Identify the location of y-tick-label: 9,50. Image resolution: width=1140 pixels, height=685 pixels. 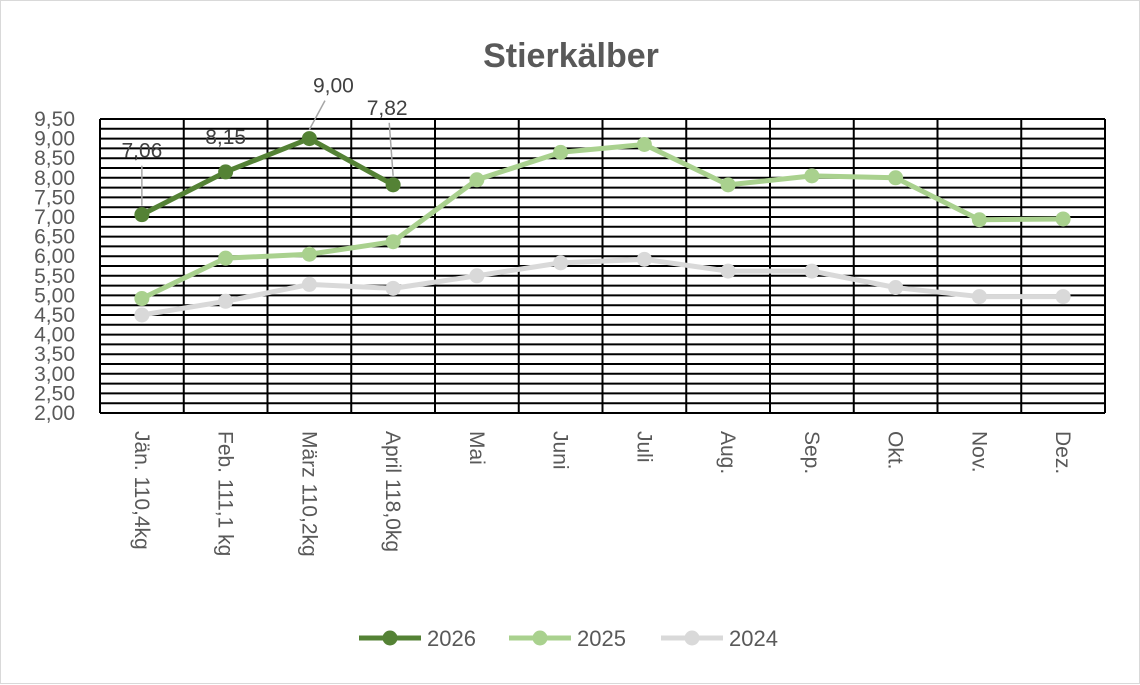
(54, 119).